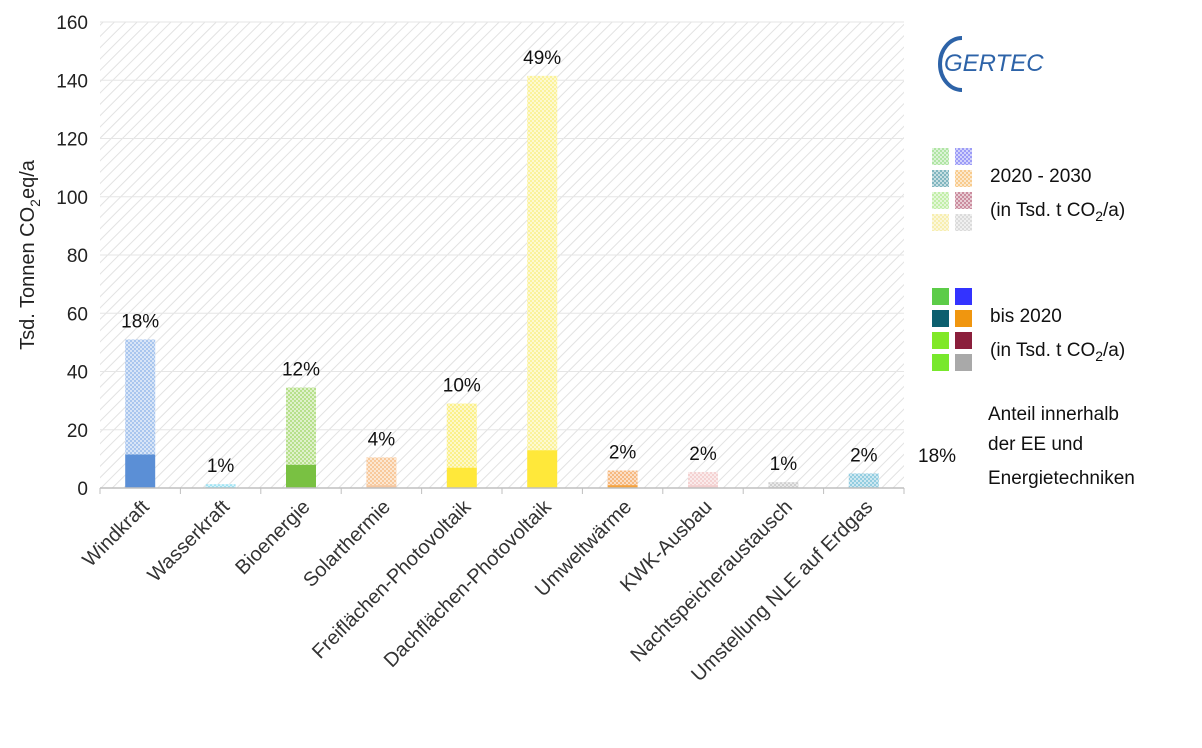 The height and width of the screenshot is (748, 1202). I want to click on y-tick-label: 40, so click(77, 373).